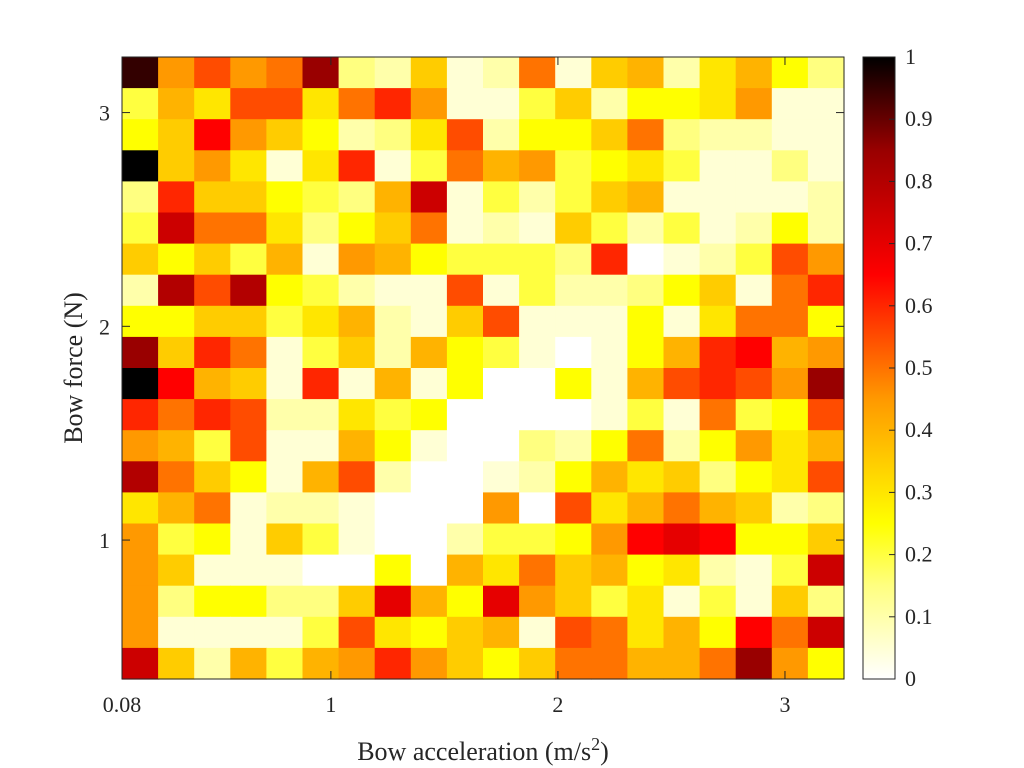  Describe the element at coordinates (910, 56) in the screenshot. I see `colorbar-tick-label: 1` at that location.